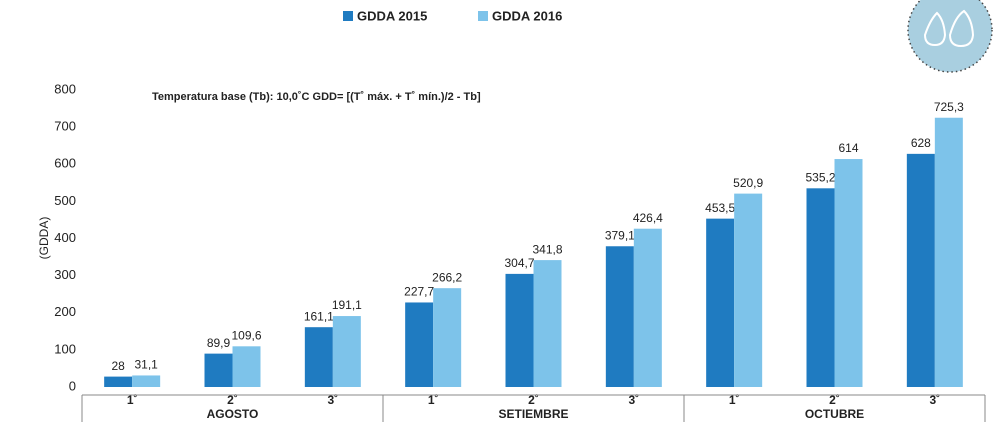  What do you see at coordinates (419, 292) in the screenshot?
I see `data-label: 227,7` at bounding box center [419, 292].